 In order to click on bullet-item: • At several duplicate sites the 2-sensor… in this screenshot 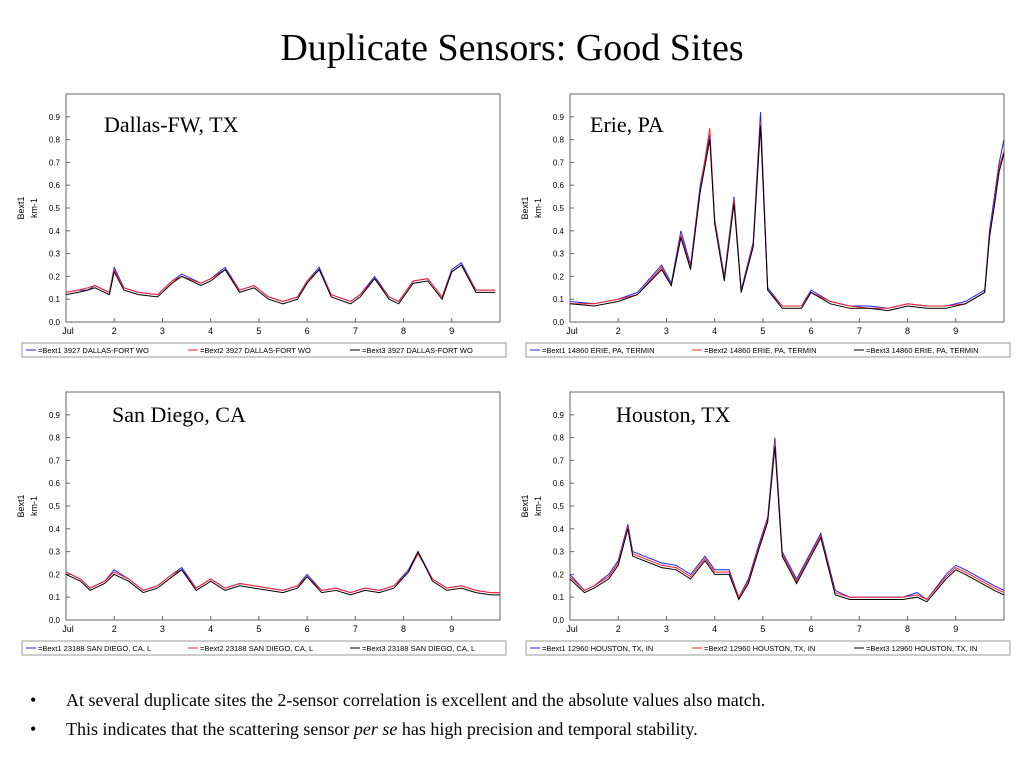, I will do `click(520, 700)`.